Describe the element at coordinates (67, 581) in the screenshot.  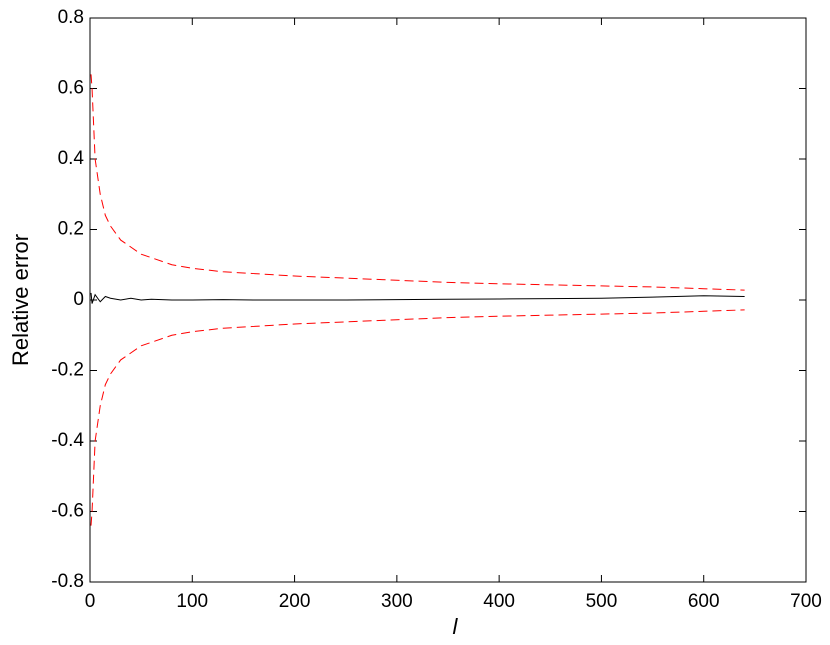
I see `y-tick-label: -0.8` at that location.